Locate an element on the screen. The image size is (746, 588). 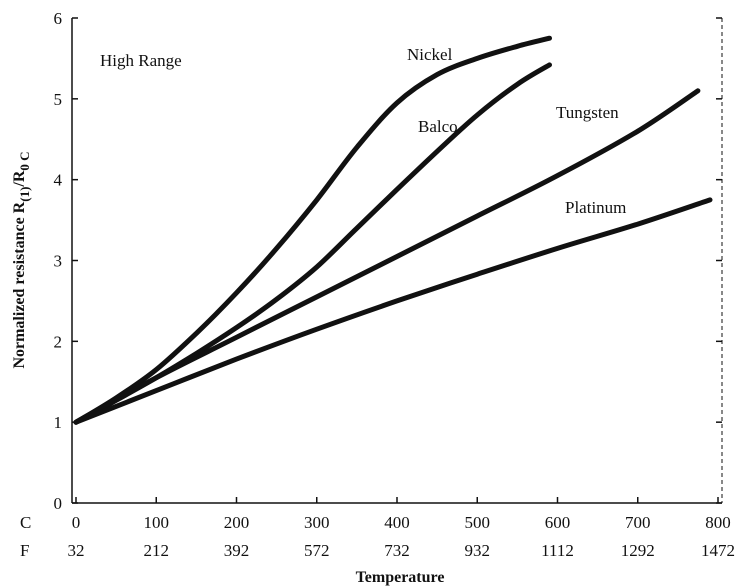
x-tick-label-f: 32 is located at coordinates (76, 550).